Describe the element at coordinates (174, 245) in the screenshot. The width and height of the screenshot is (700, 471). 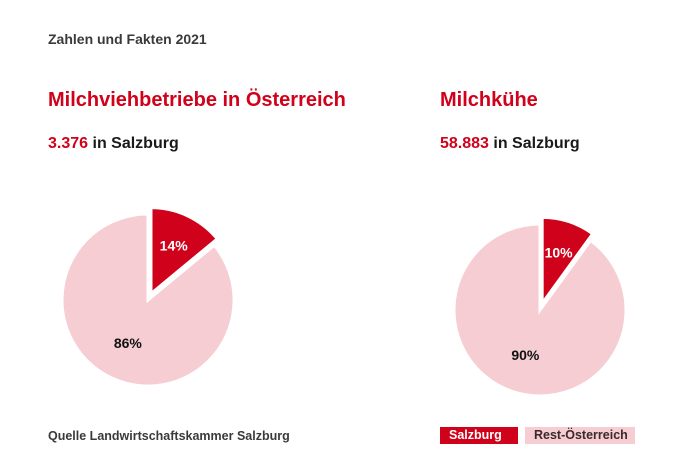
I see `pie-label-salzburg: 14%` at that location.